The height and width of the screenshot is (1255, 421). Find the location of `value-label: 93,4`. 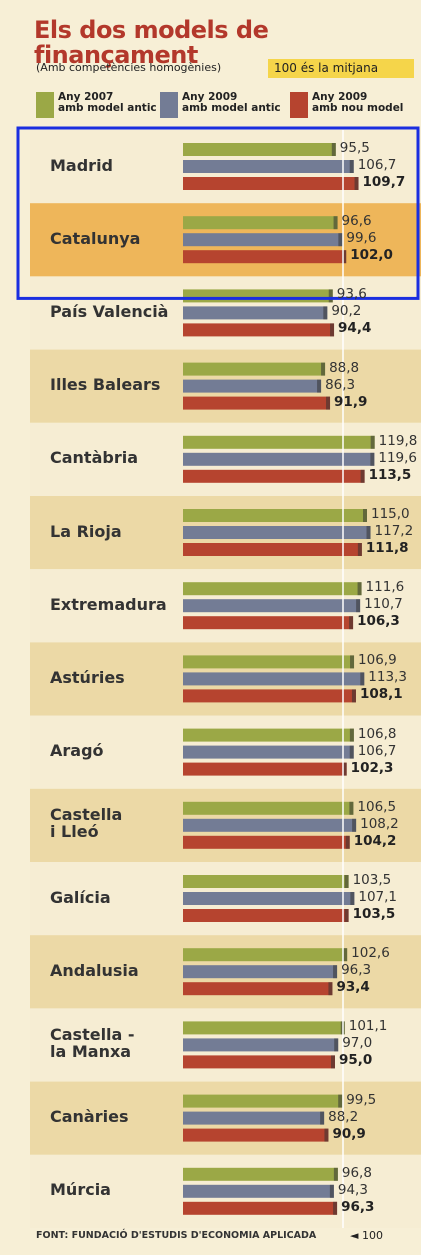

value-label: 93,4 is located at coordinates (353, 987).